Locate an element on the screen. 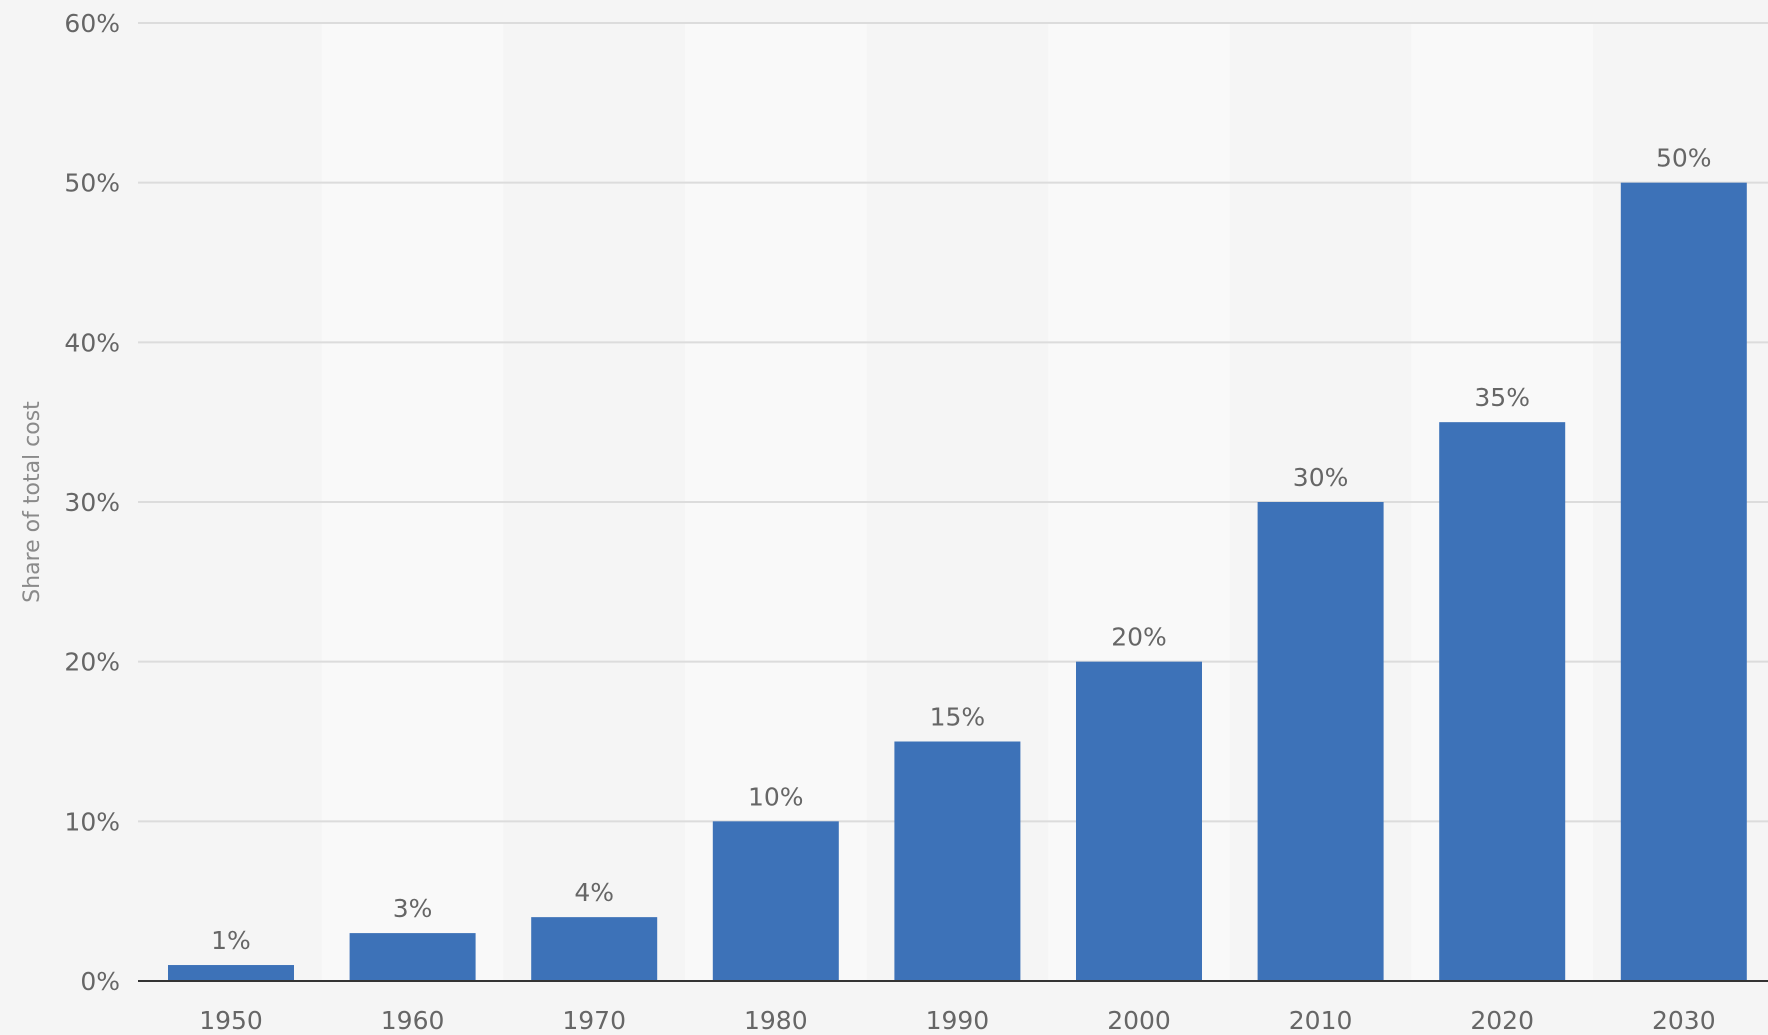 The width and height of the screenshot is (1768, 1035). bar-1980 is located at coordinates (775, 901).